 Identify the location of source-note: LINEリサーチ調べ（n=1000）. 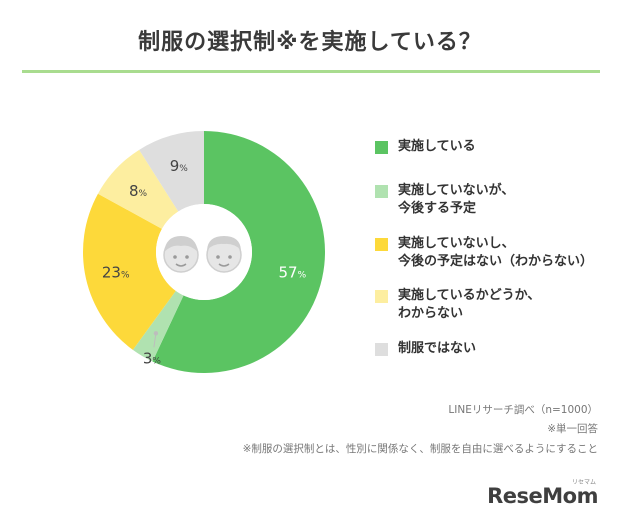
(523, 410).